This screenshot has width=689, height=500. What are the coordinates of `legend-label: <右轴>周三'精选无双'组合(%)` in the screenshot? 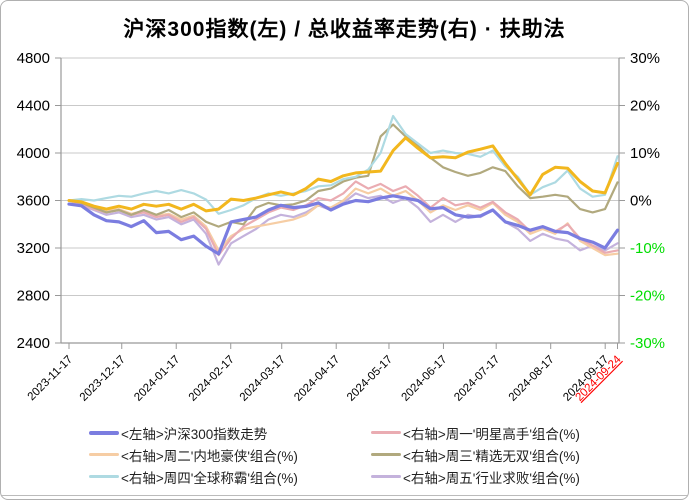 It's located at (491, 456).